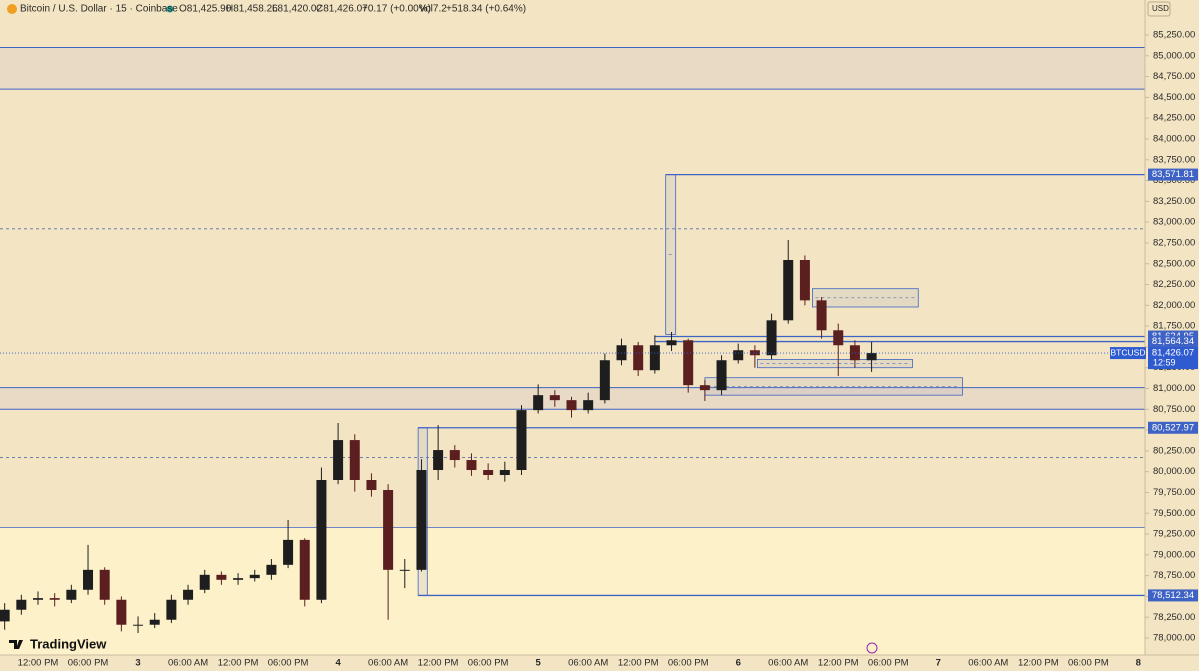 Image resolution: width=1199 pixels, height=671 pixels. I want to click on y-tick-label: 82,750.00, so click(1174, 242).